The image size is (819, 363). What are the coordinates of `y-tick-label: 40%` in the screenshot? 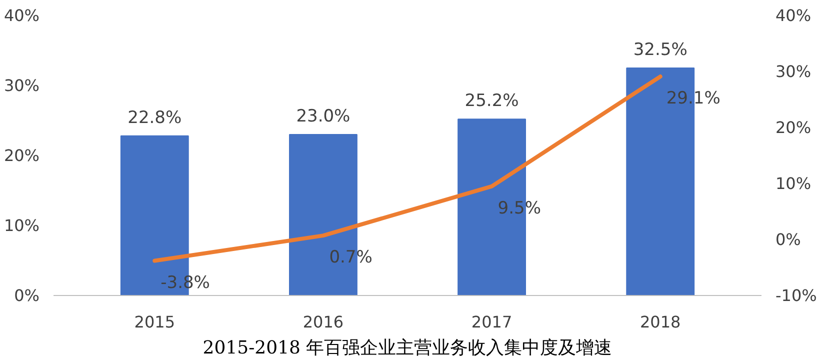 It's located at (22, 15).